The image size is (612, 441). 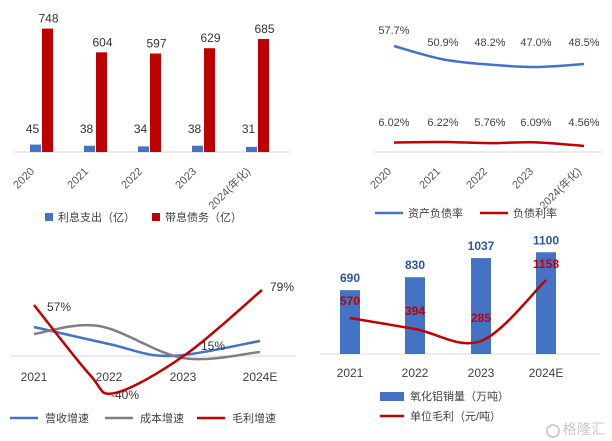 I want to click on c3-line-gross-growth, so click(x=148, y=342).